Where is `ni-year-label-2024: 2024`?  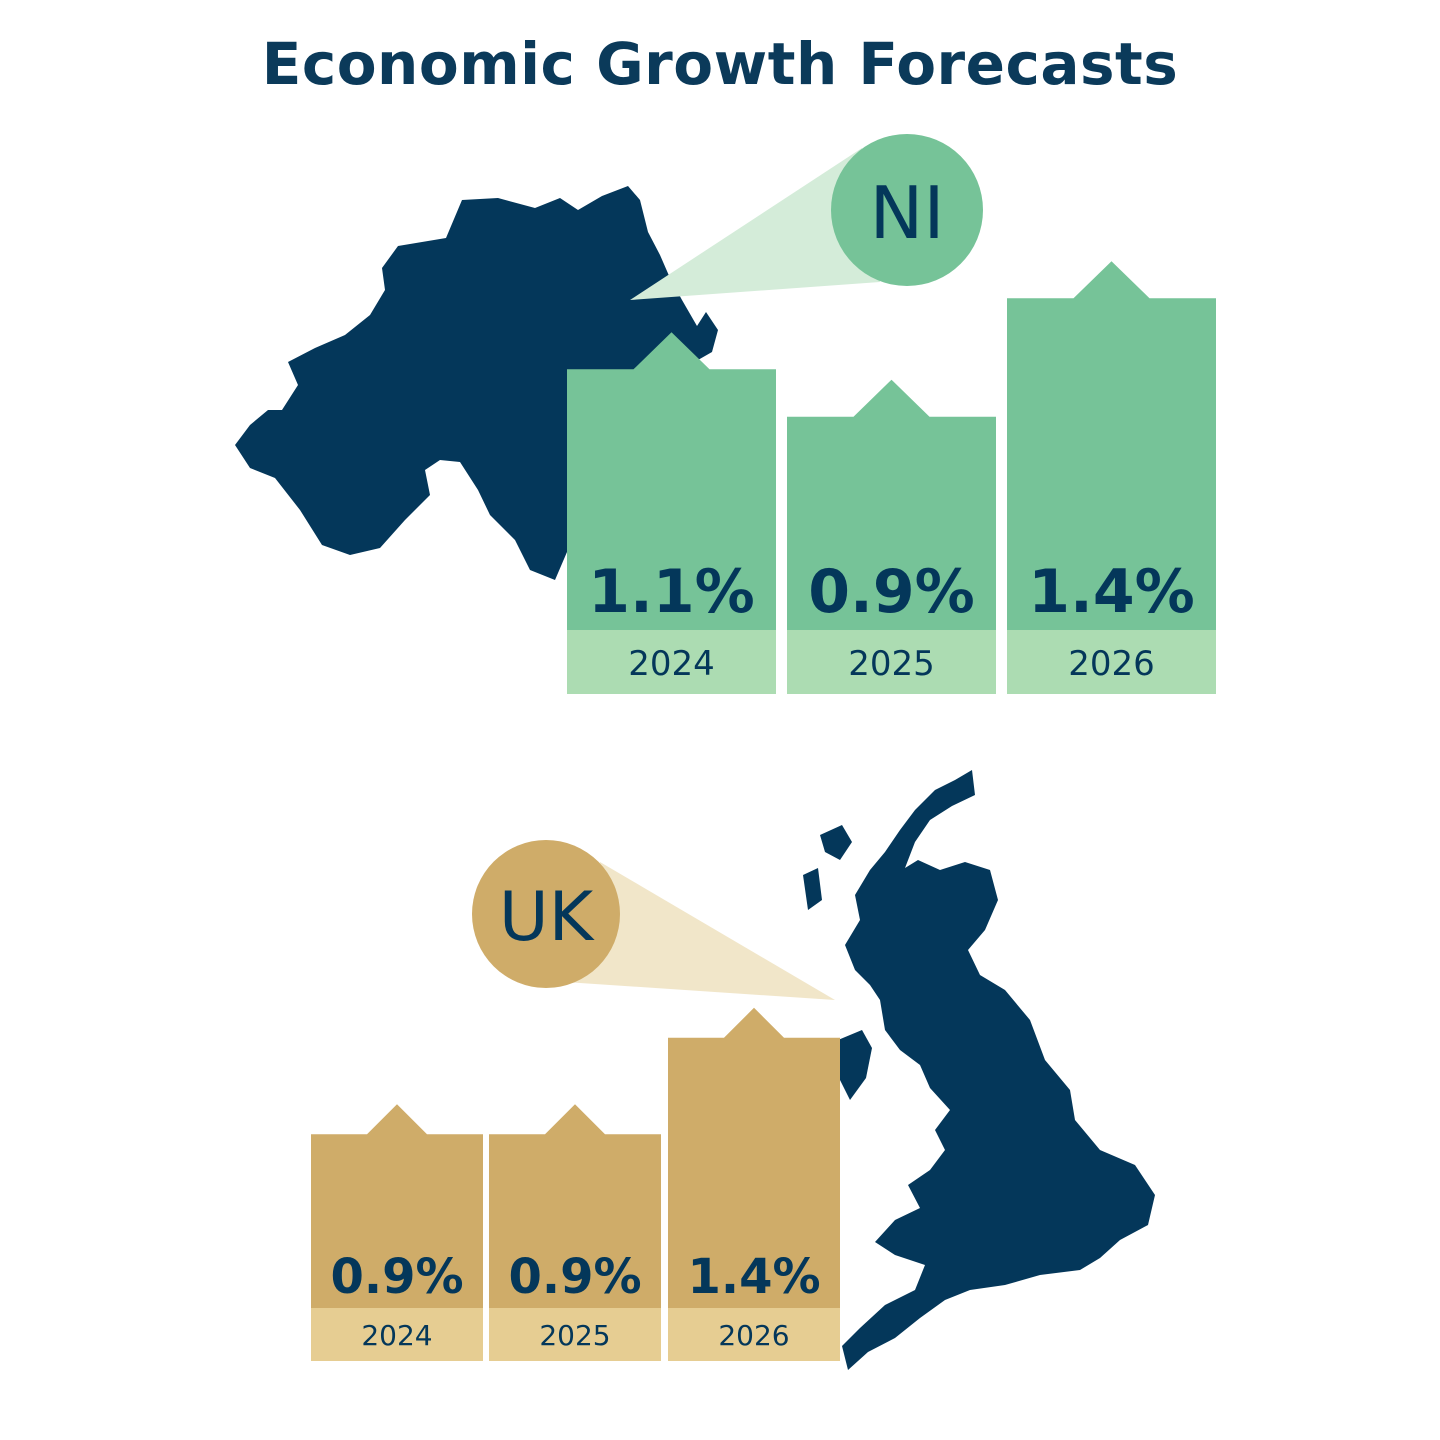
ni-year-label-2024: 2024 is located at coordinates (671, 664).